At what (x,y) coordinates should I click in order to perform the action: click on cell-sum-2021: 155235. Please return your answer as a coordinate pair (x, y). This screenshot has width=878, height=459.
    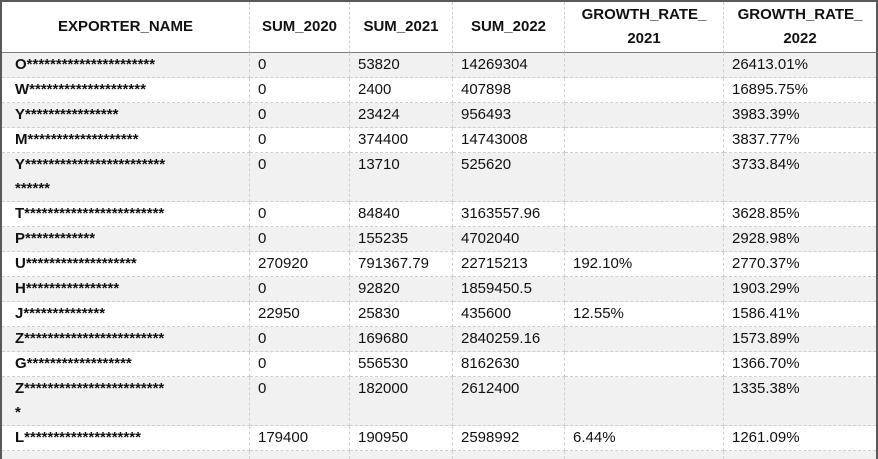
    Looking at the image, I should click on (401, 239).